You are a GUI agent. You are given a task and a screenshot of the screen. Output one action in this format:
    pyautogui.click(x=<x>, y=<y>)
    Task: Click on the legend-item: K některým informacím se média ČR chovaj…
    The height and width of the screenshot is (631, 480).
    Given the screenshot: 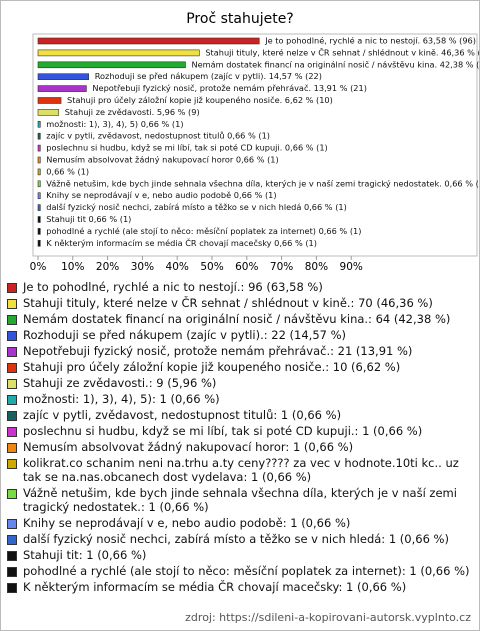 What is the action you would take?
    pyautogui.click(x=240, y=587)
    